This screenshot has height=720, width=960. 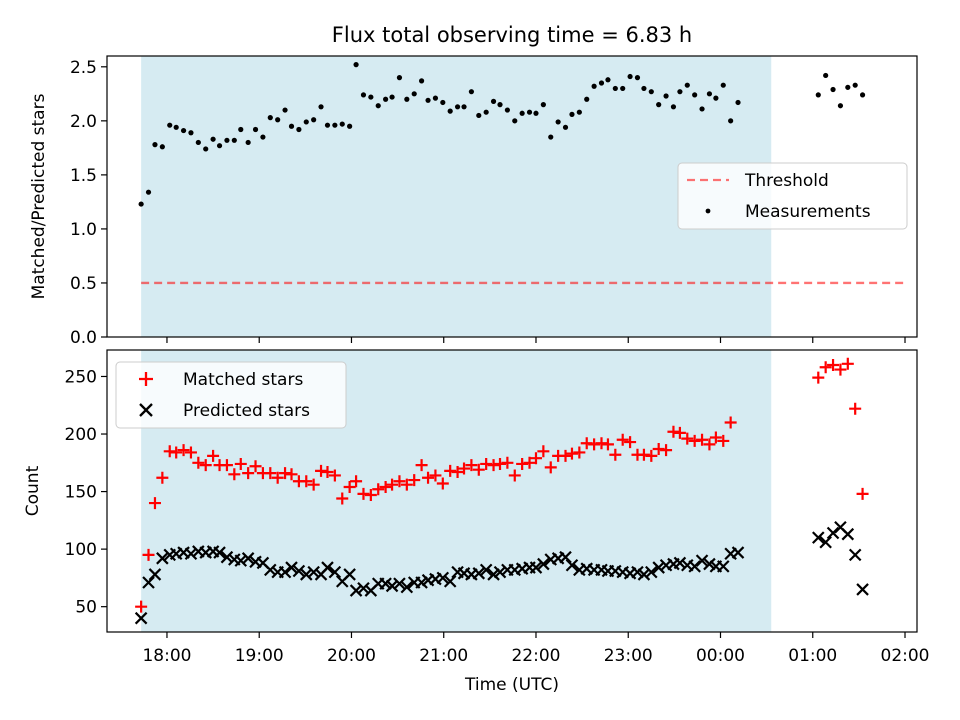 What do you see at coordinates (259, 656) in the screenshot?
I see `x-tick-label: 19:00` at bounding box center [259, 656].